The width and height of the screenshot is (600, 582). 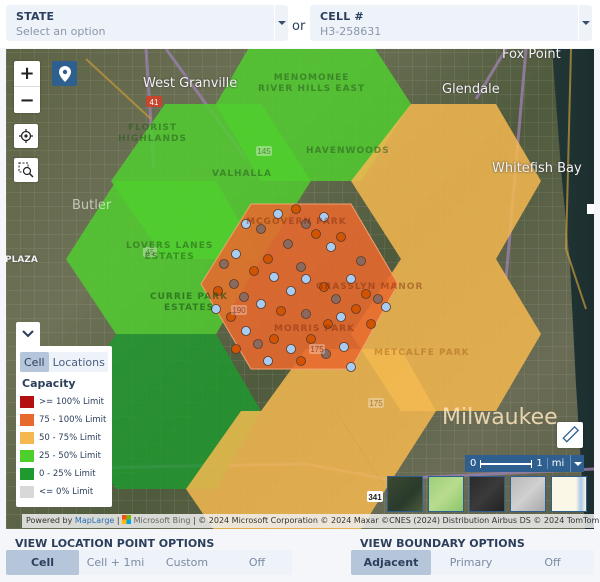 What do you see at coordinates (299, 286) in the screenshot?
I see `hex-cell-target` at bounding box center [299, 286].